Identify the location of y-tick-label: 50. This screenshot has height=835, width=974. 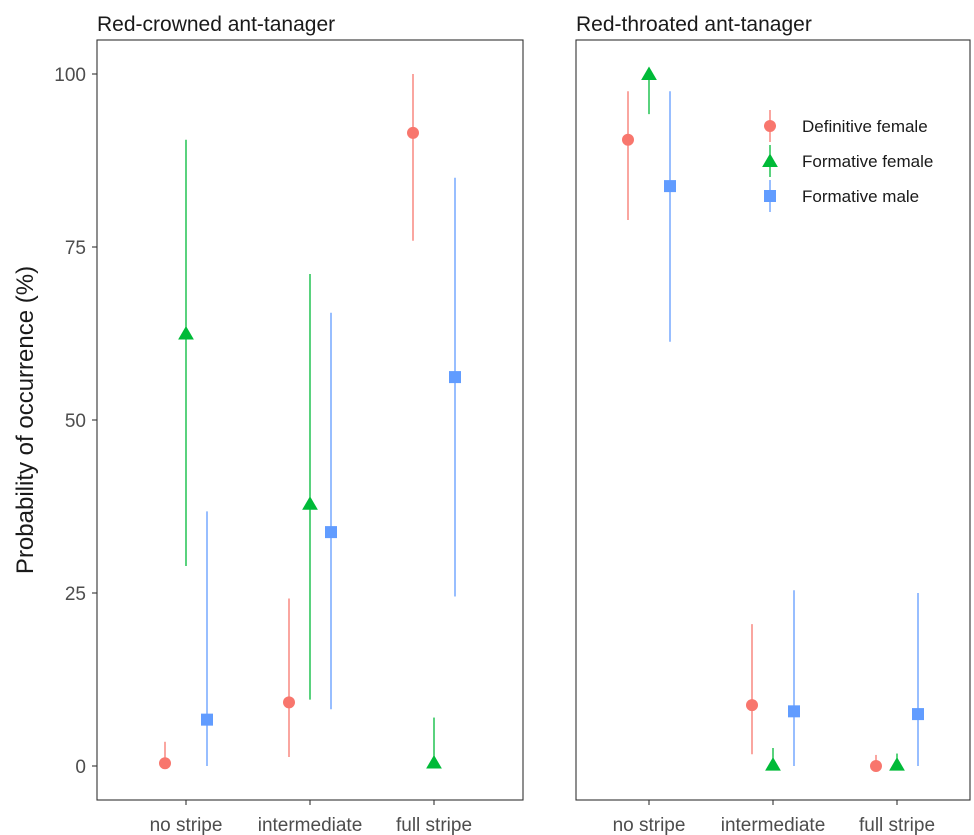
(75, 421).